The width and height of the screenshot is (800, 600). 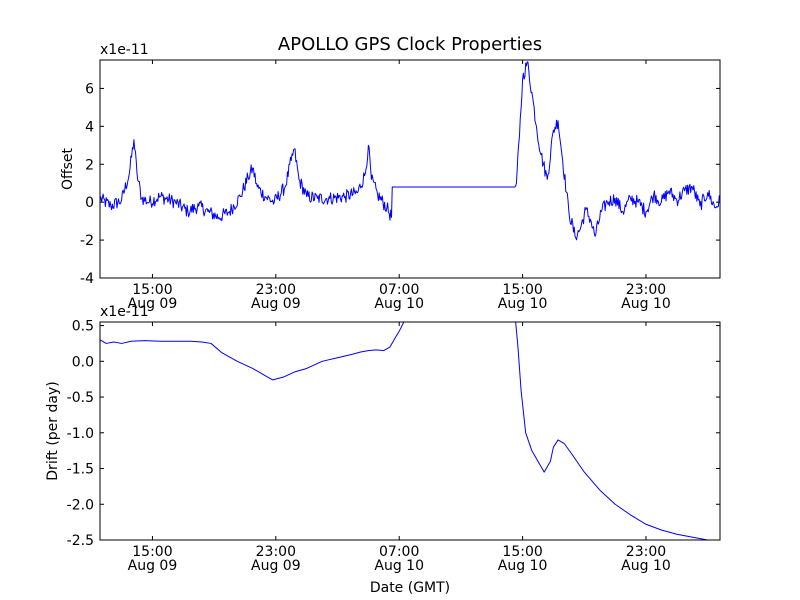 What do you see at coordinates (87, 241) in the screenshot?
I see `offset-y-tick-label: -2` at bounding box center [87, 241].